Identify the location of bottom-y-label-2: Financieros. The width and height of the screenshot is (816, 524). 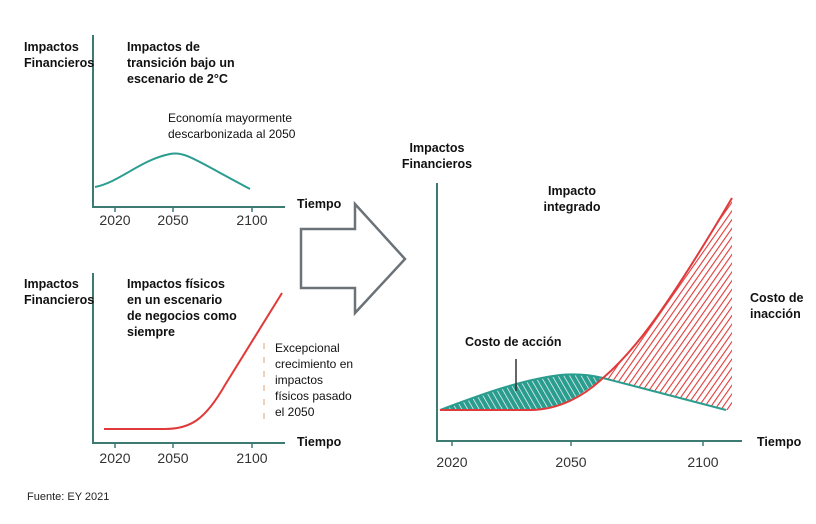
(59, 300).